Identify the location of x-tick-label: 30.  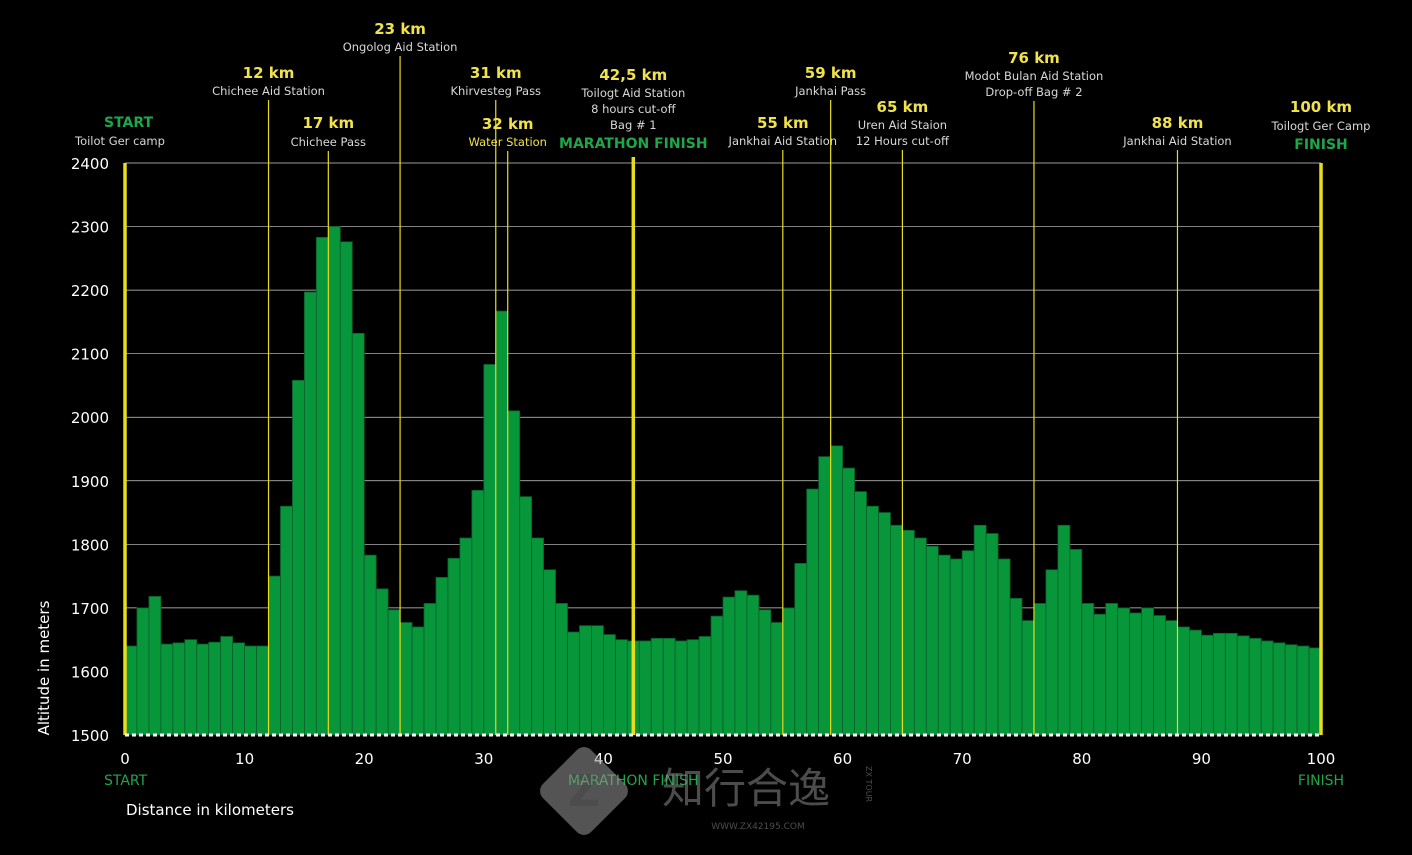
(483, 759).